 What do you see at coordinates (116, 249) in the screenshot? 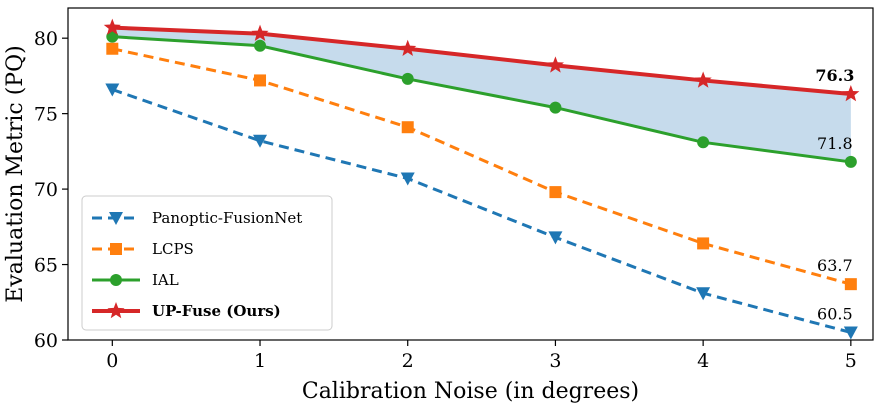
I see `legend-marker-lcps` at bounding box center [116, 249].